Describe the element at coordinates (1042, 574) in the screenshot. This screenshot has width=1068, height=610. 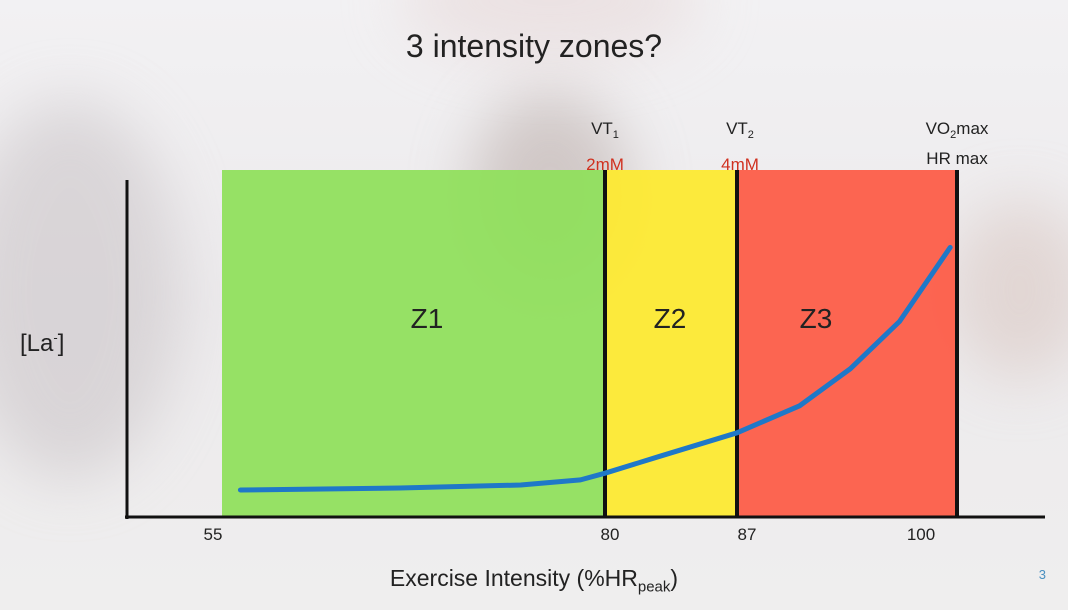
I see `page-number: 3` at that location.